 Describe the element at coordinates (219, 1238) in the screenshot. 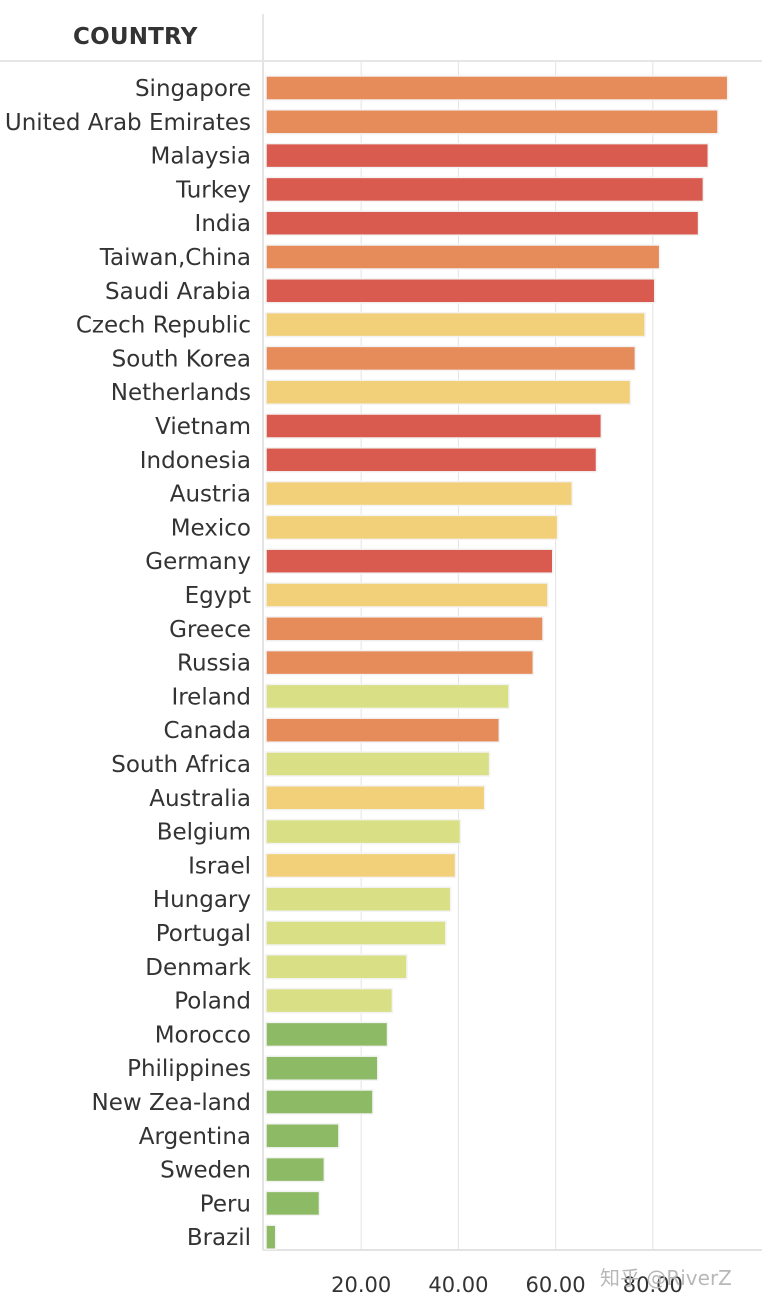

I see `category-label: Brazil` at that location.